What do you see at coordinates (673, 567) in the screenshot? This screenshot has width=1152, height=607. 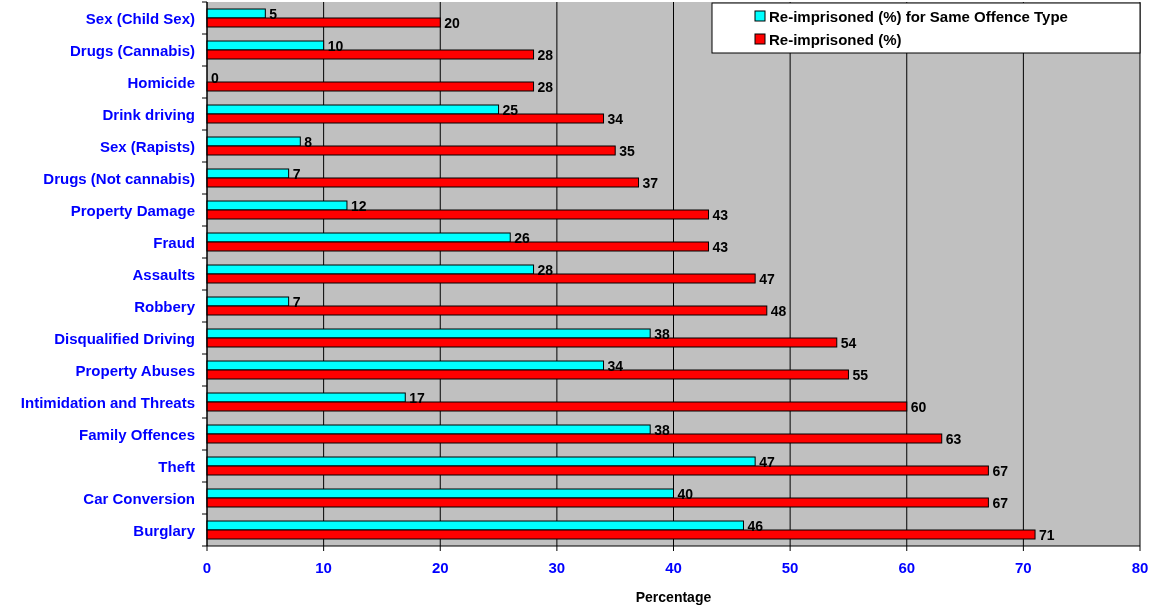 I see `x-tick-label: 40` at bounding box center [673, 567].